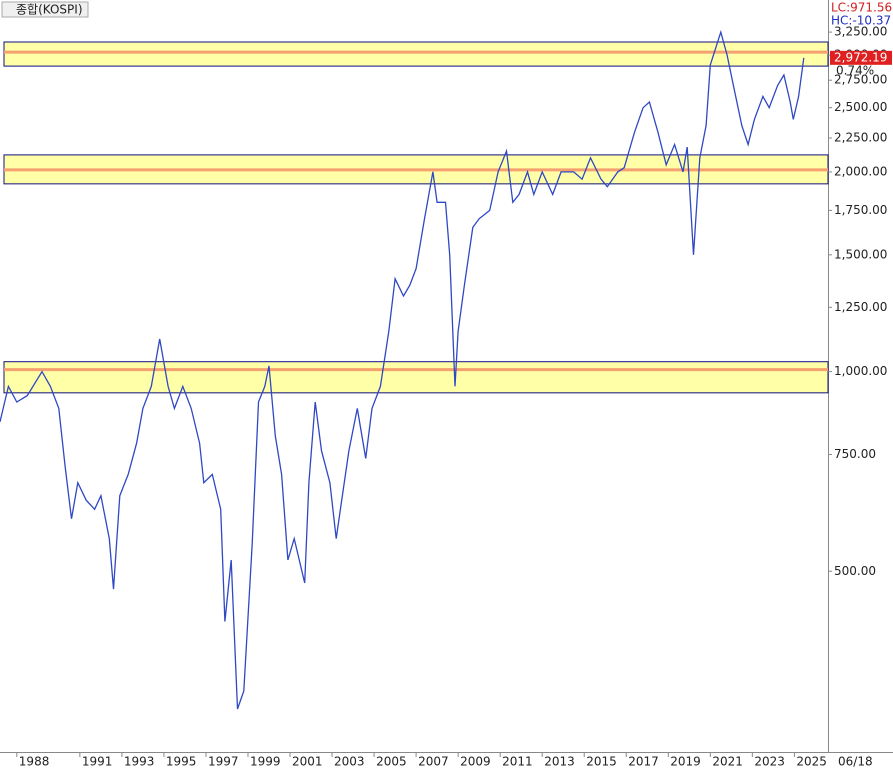  I want to click on y-tick-label: 500.00, so click(855, 571).